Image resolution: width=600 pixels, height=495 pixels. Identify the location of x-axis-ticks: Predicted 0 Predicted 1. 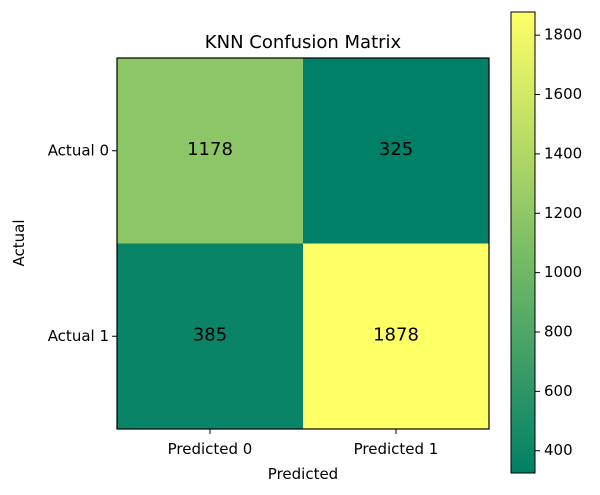
(303, 443).